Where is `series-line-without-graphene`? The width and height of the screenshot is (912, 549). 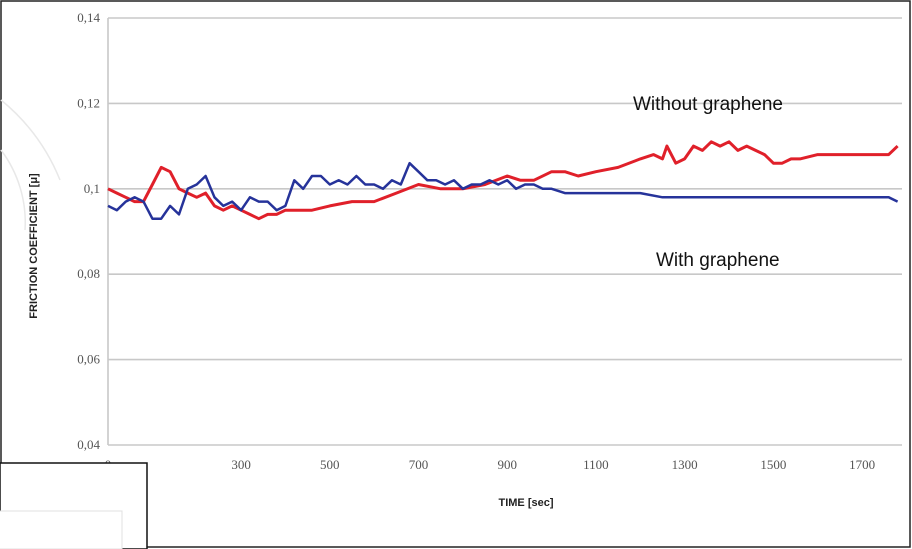 series-line-without-graphene is located at coordinates (503, 180).